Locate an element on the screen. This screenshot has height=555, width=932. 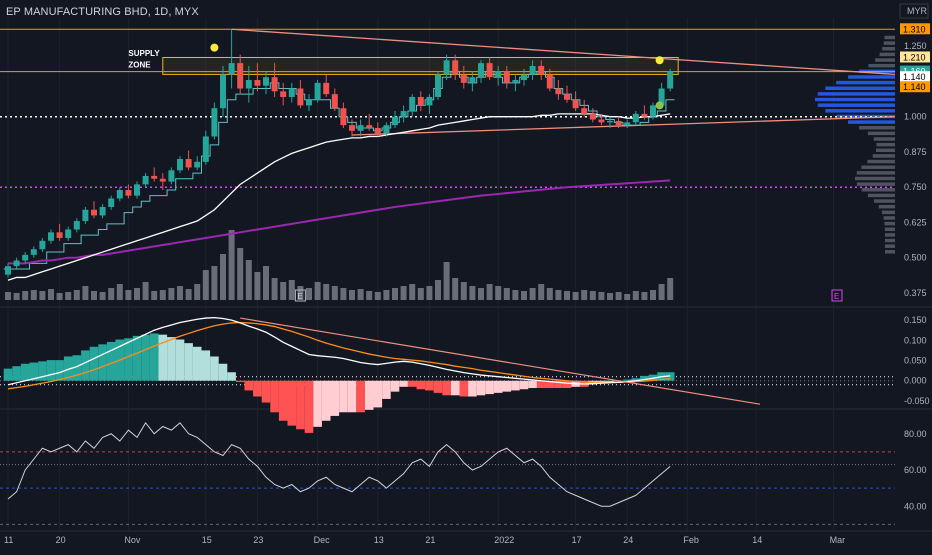
x-axis-tick: 13 is located at coordinates (379, 540).